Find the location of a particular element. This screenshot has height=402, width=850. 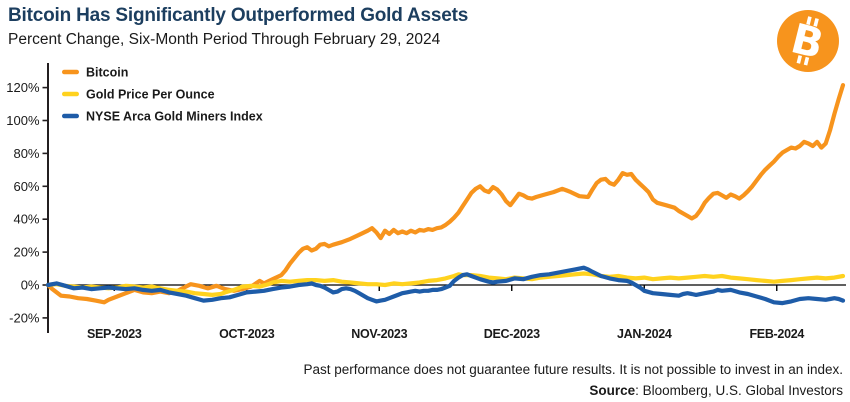

y-tick-label: 40% is located at coordinates (26, 219).